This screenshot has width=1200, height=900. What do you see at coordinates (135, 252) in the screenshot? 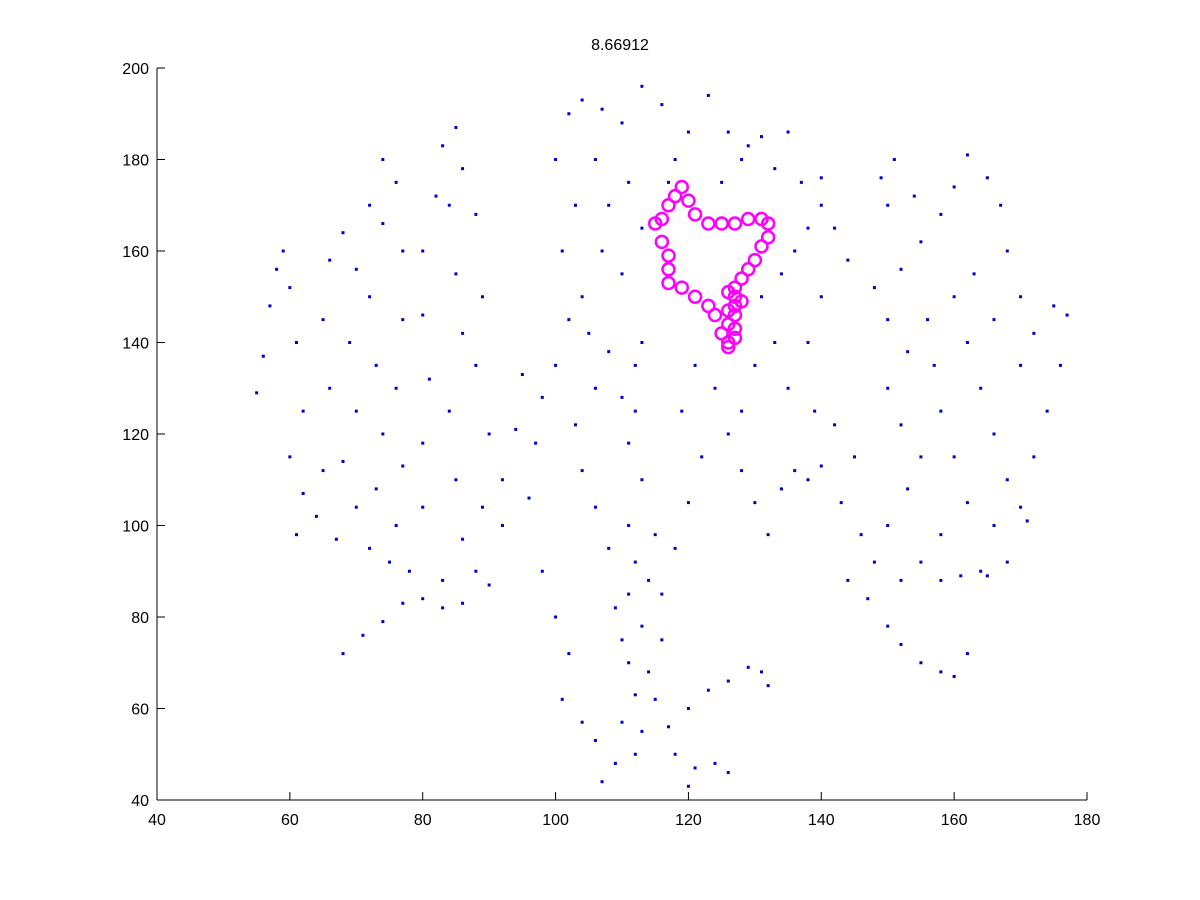
I see `y-tick-label: 160` at bounding box center [135, 252].